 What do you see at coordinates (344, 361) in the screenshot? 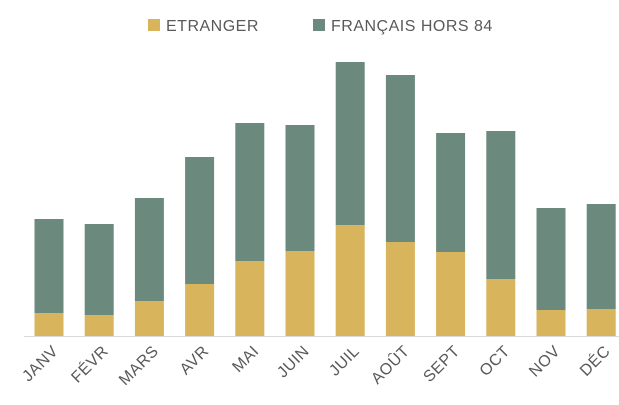
I see `x-tick-label: JUIL` at bounding box center [344, 361].